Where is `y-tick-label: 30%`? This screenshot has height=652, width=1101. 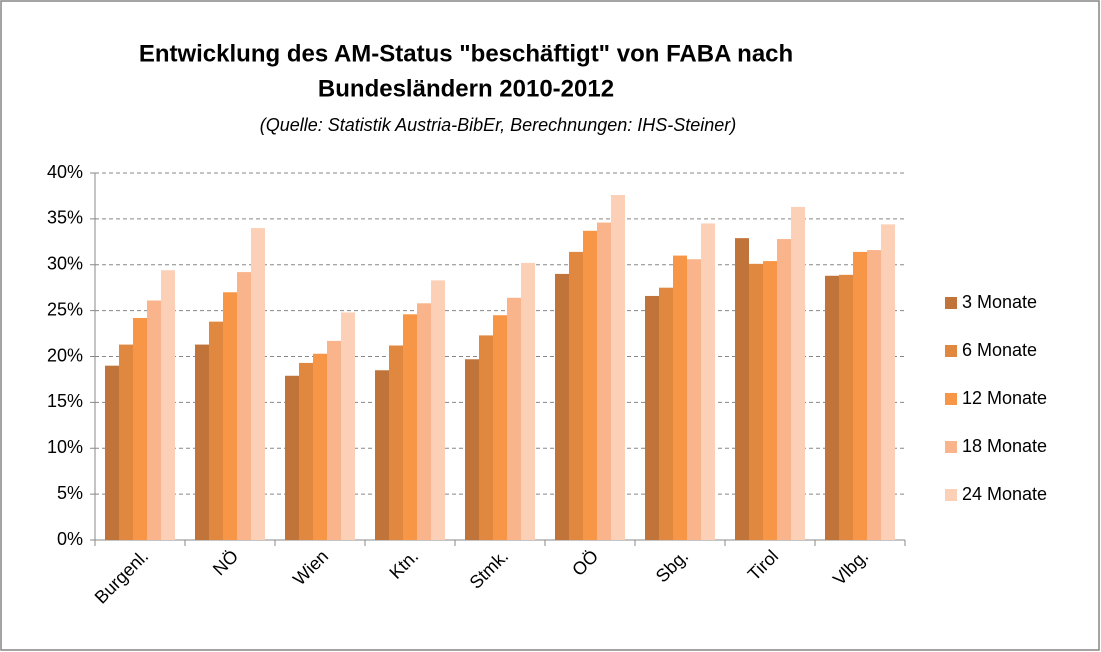 y-tick-label: 30% is located at coordinates (65, 264).